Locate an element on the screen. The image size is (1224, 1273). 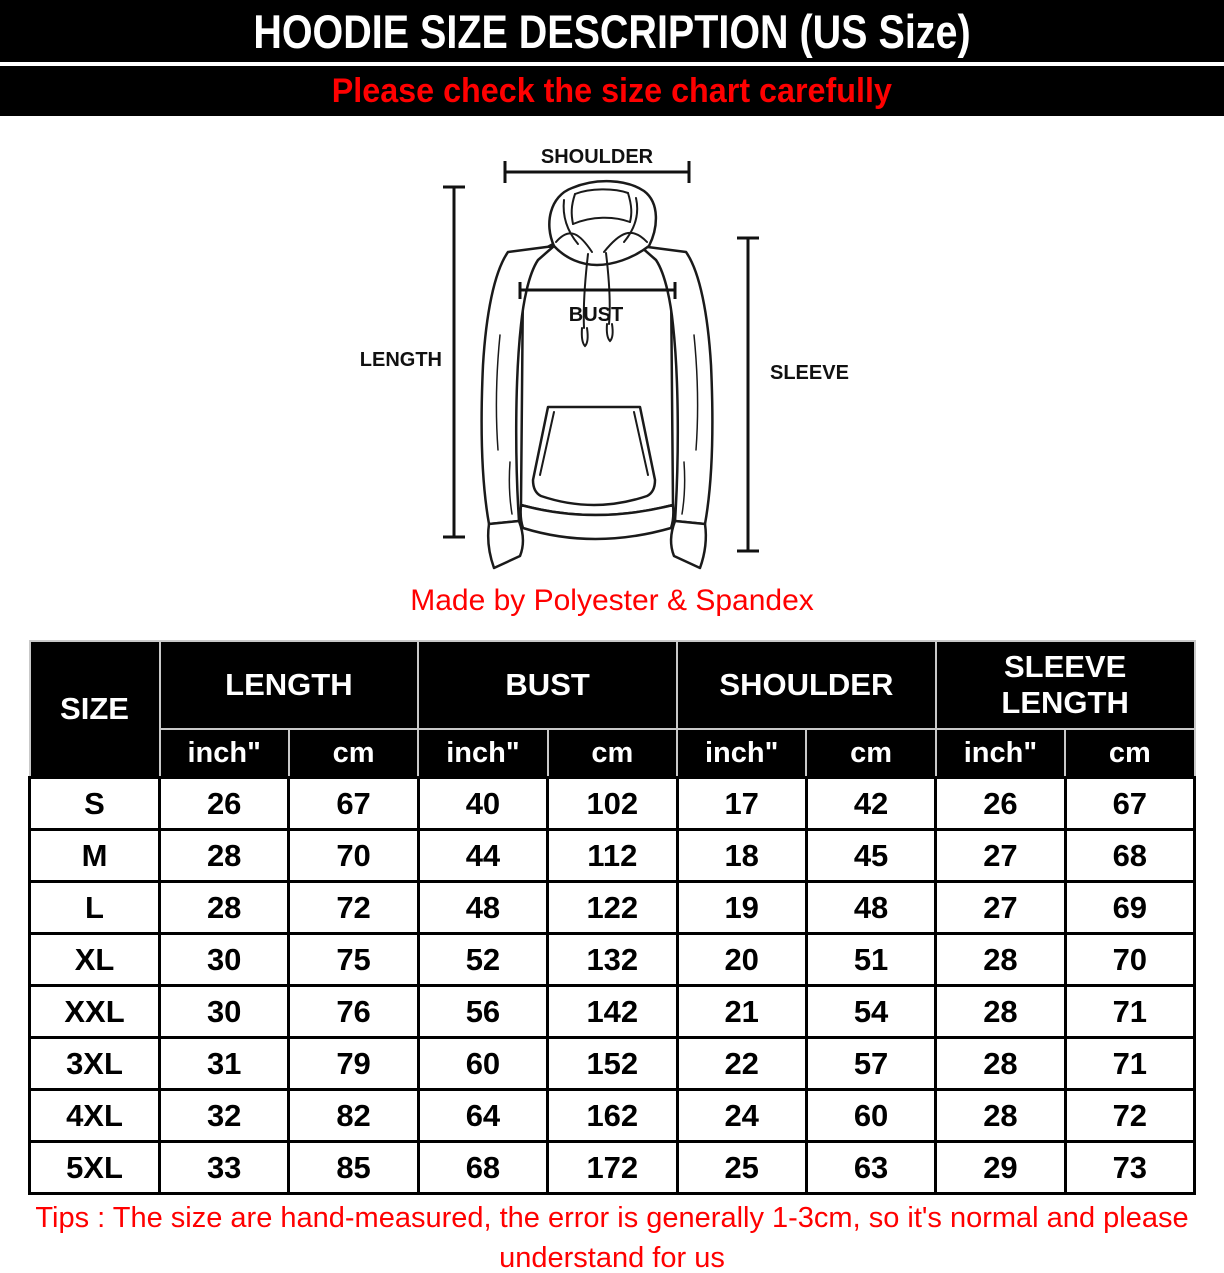
cm-value-cell: 45 is located at coordinates (871, 855).